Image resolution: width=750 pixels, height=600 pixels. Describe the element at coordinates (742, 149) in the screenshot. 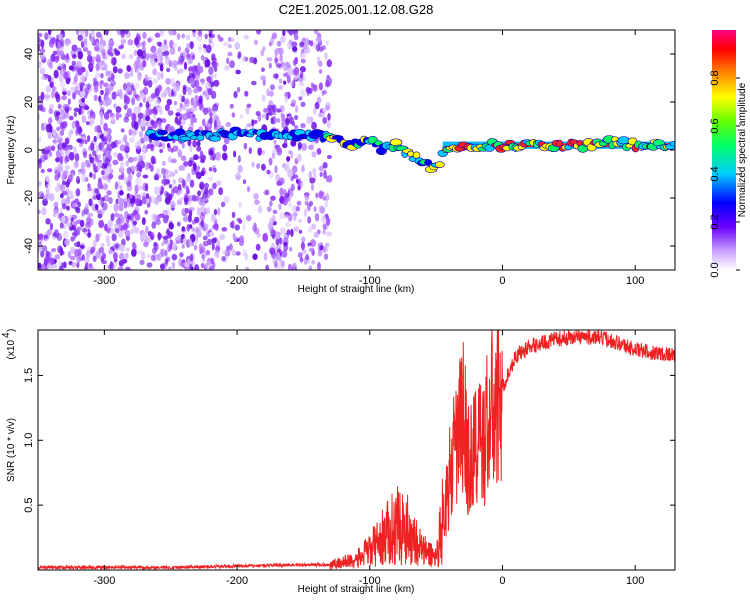

I see `colorbar-label: Normalized spectral amplitude` at that location.